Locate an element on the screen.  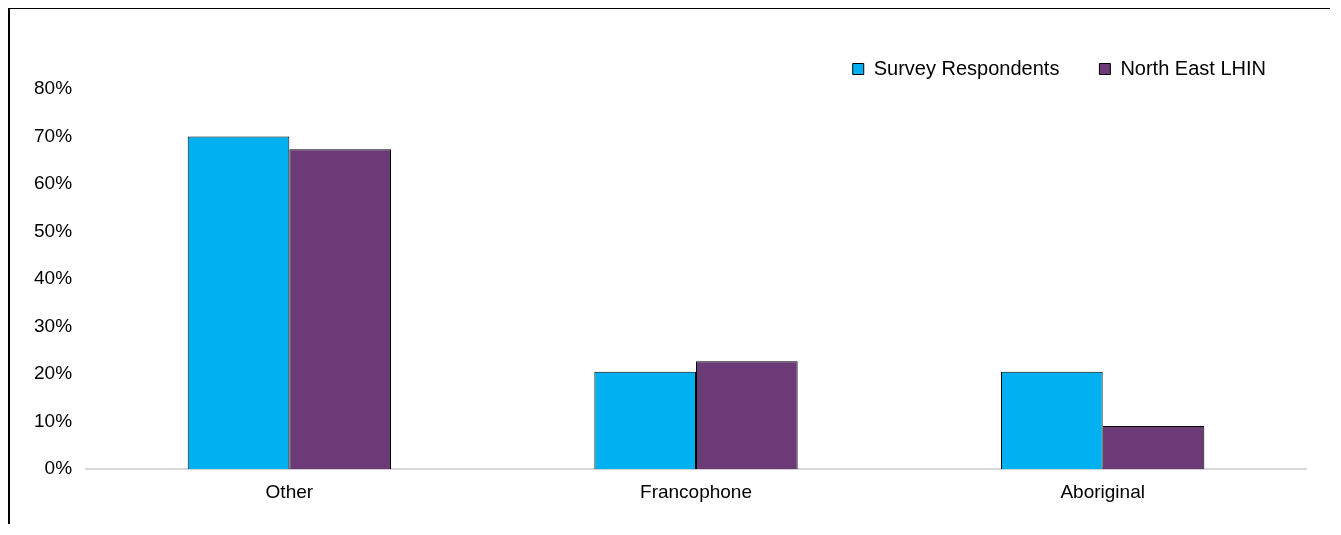
y-tick-label: 60% is located at coordinates (53, 183).